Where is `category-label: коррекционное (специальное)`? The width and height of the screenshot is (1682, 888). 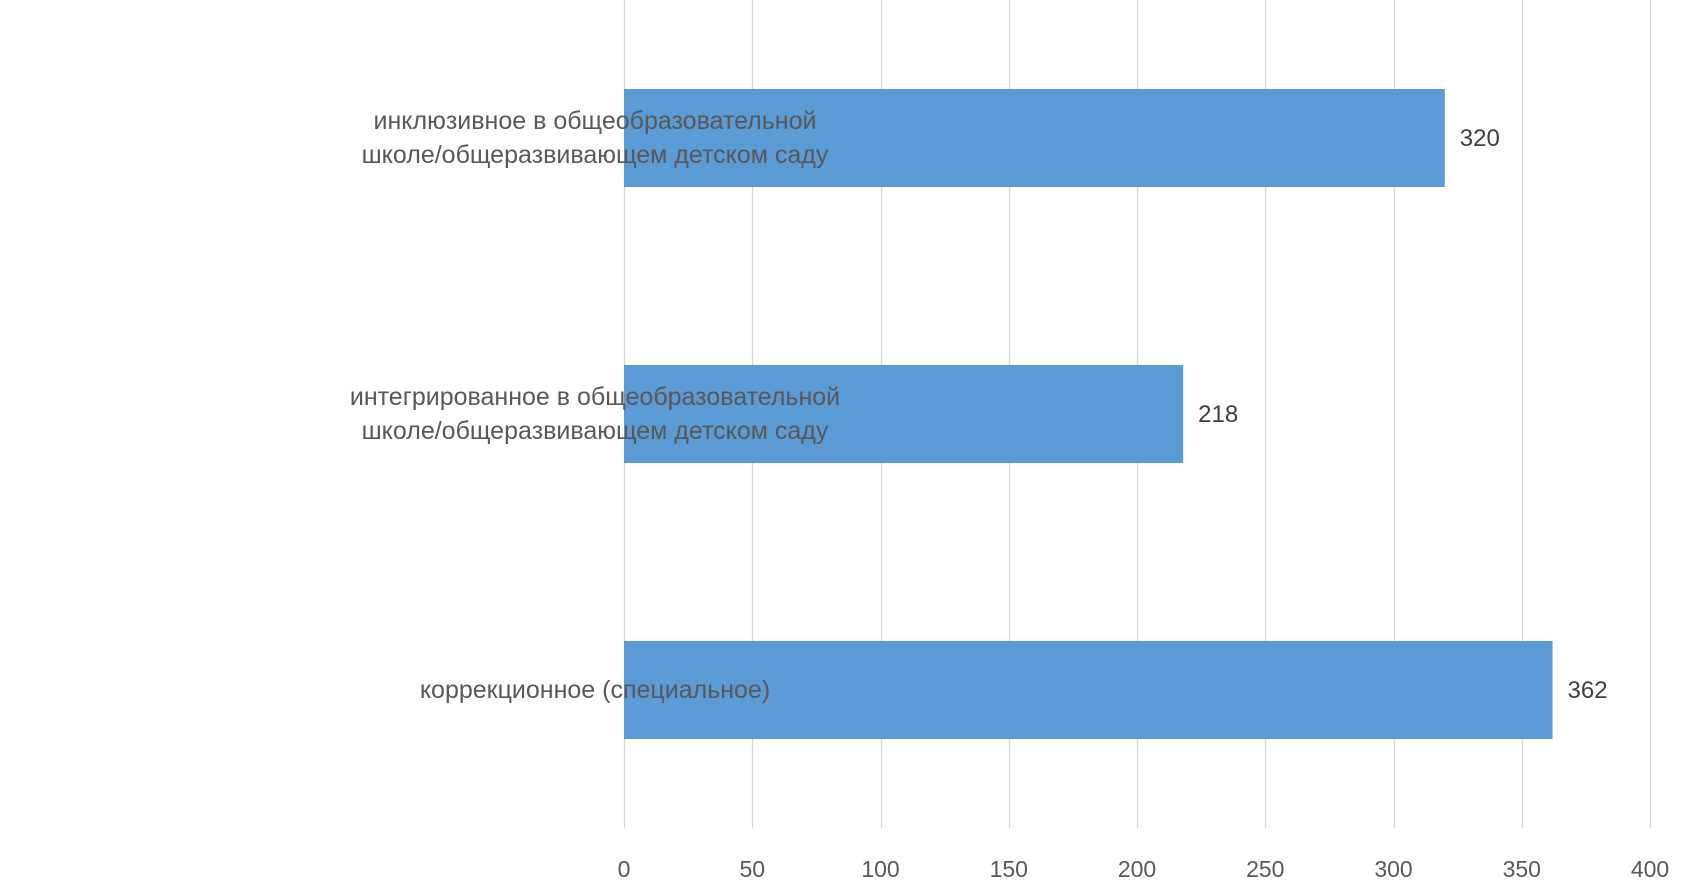 category-label: коррекционное (специальное) is located at coordinates (595, 690).